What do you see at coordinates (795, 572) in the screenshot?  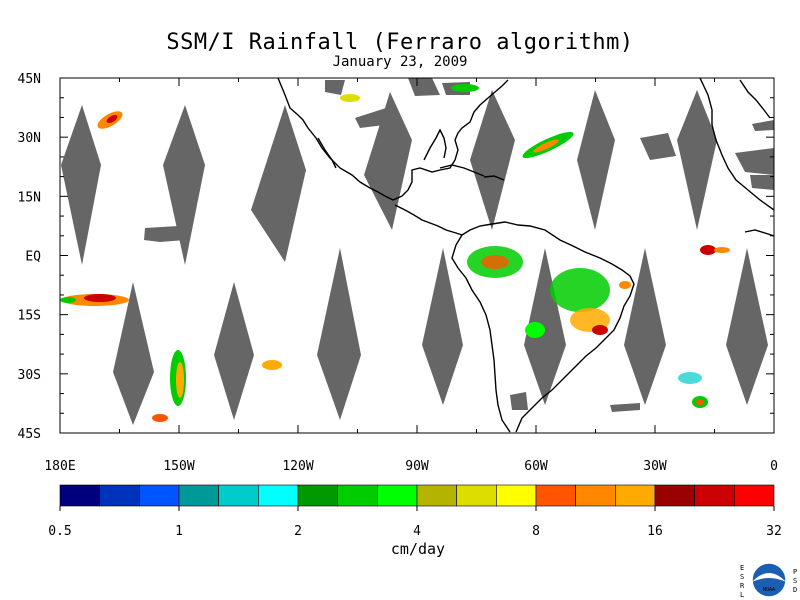 I see `logo-letter: P` at bounding box center [795, 572].